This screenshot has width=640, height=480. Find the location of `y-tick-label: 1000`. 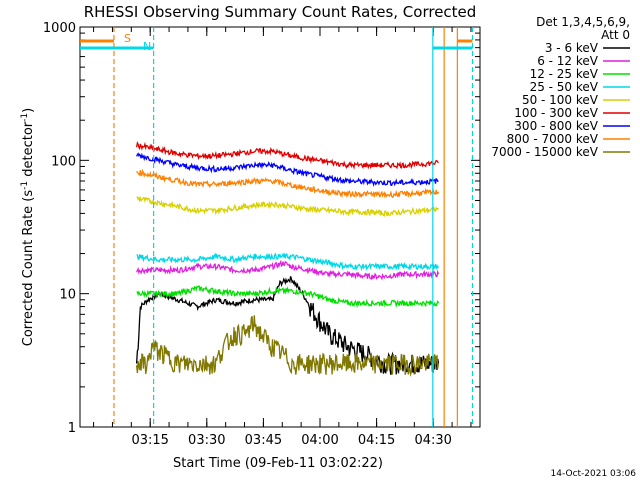

y-tick-label: 1000 is located at coordinates (59, 28).